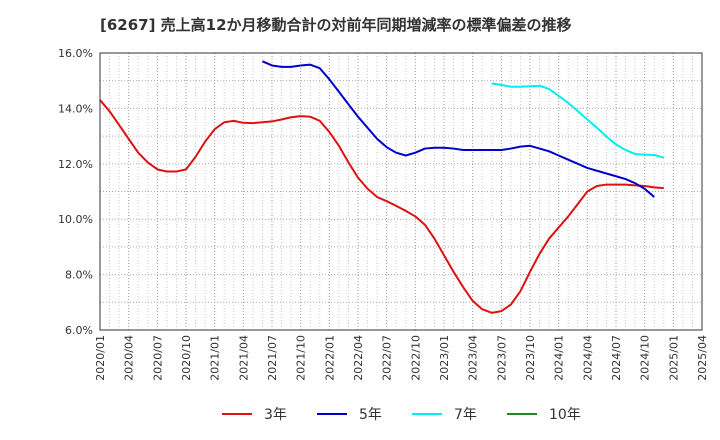  Describe the element at coordinates (79, 330) in the screenshot. I see `y-tick-label: 6.0%` at that location.